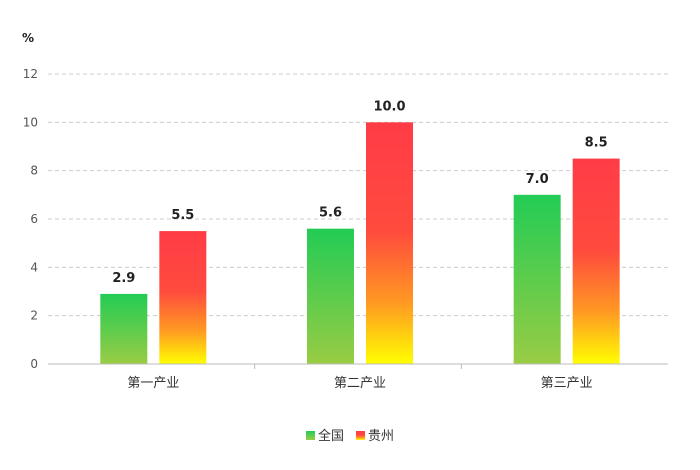 The height and width of the screenshot is (470, 700). What do you see at coordinates (596, 143) in the screenshot?
I see `data-label: 8.5` at bounding box center [596, 143].